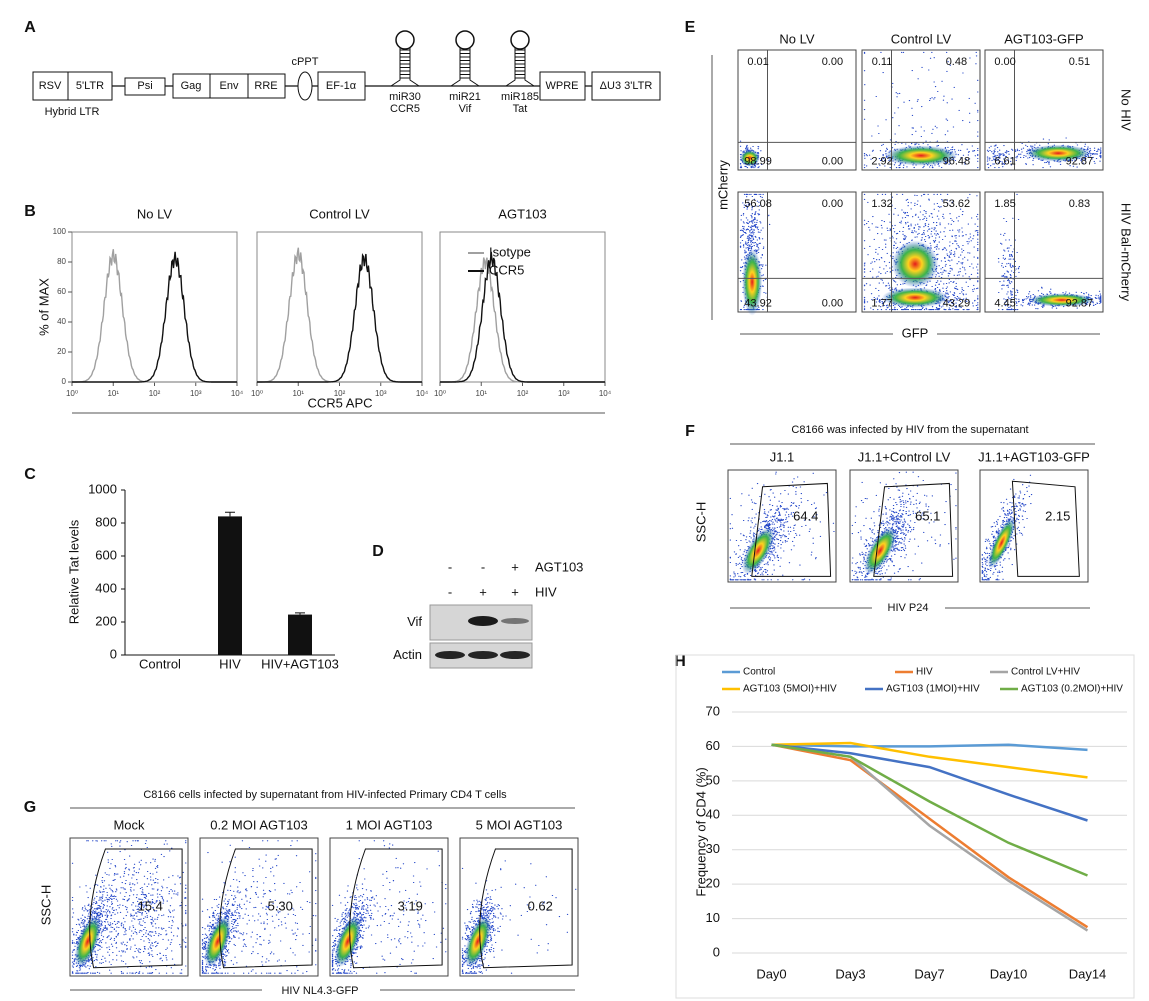 This screenshot has width=1149, height=1001. I want to click on vector-label: miR30, so click(405, 97).